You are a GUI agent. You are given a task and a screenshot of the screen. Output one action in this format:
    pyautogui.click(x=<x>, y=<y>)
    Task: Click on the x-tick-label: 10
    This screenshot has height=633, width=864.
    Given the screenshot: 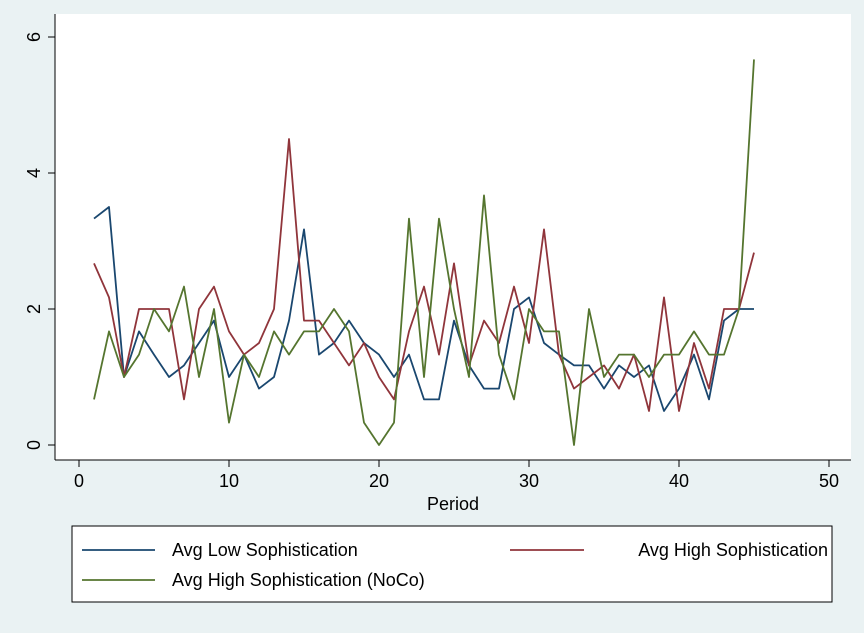 What is the action you would take?
    pyautogui.click(x=229, y=481)
    